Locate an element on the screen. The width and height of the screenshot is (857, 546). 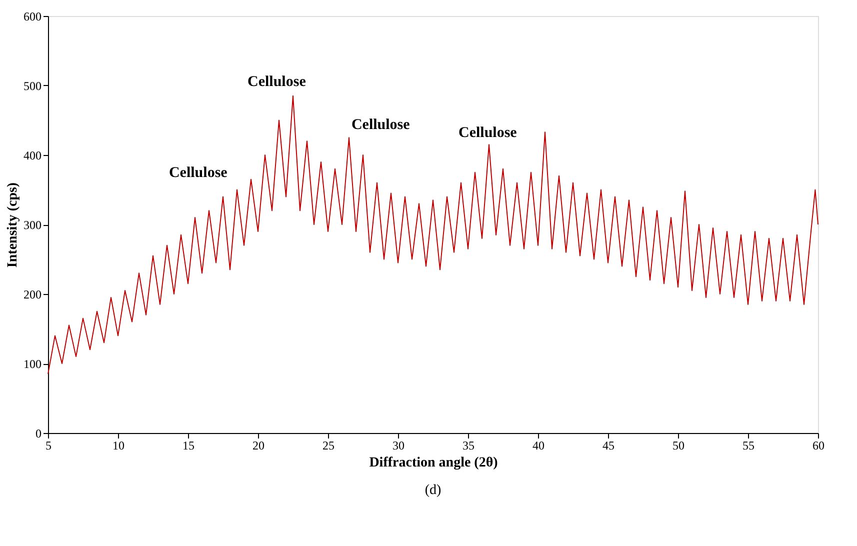
x-axis-title: Diffraction angle (2θ) is located at coordinates (433, 463).